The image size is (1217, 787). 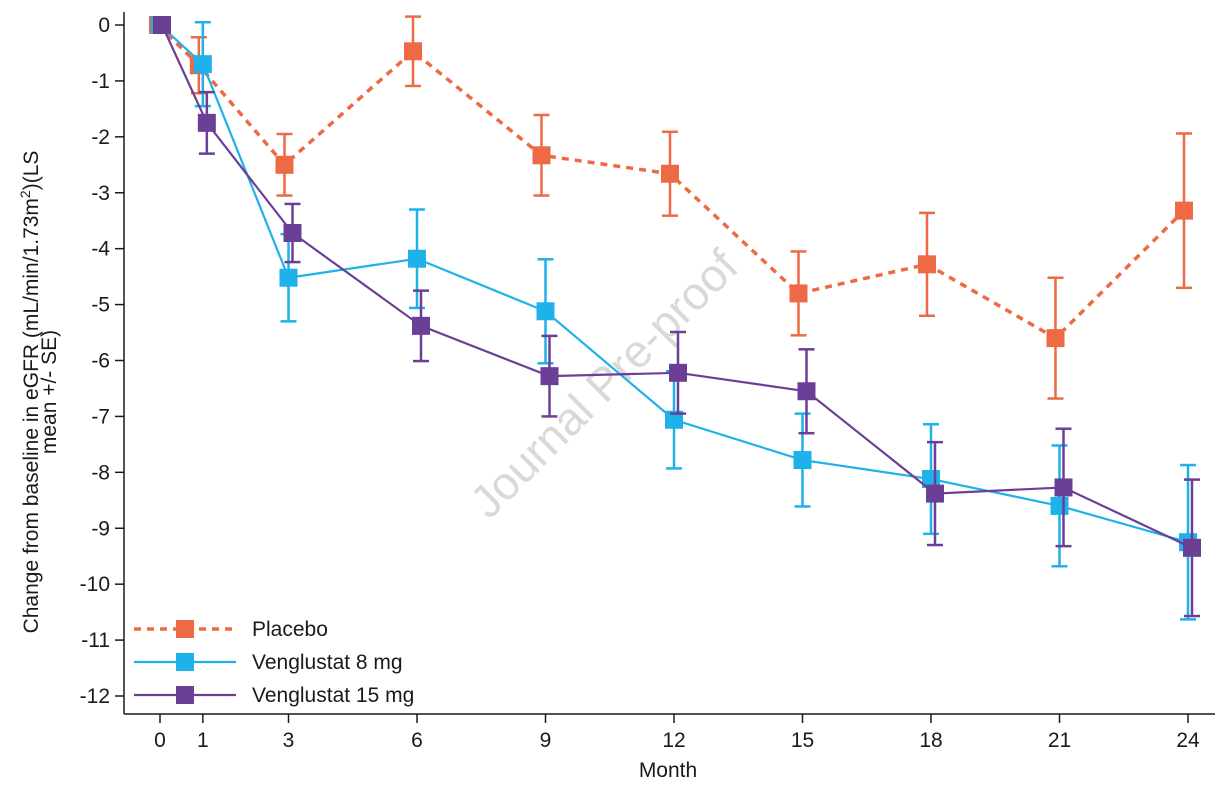 What do you see at coordinates (100, 416) in the screenshot?
I see `y-tick-label: -7` at bounding box center [100, 416].